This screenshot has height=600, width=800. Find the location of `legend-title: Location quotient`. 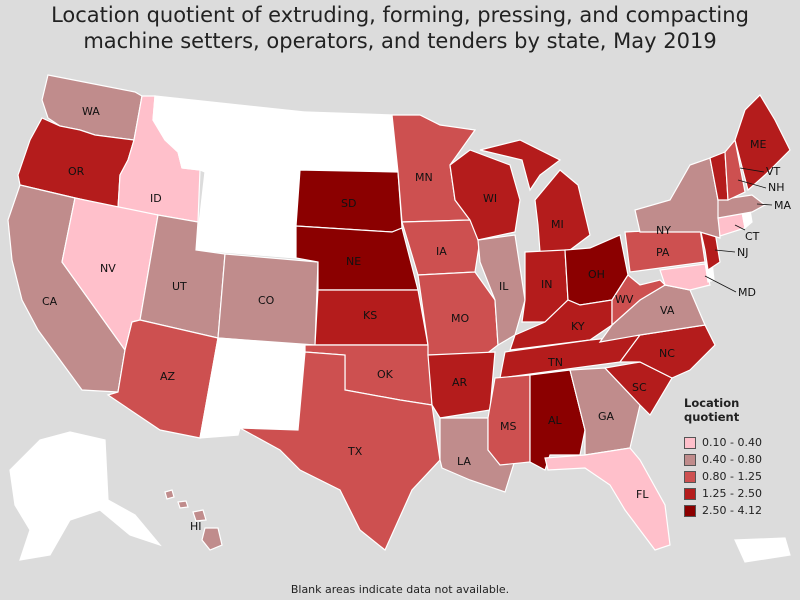

legend-title: Location quotient is located at coordinates (712, 410).